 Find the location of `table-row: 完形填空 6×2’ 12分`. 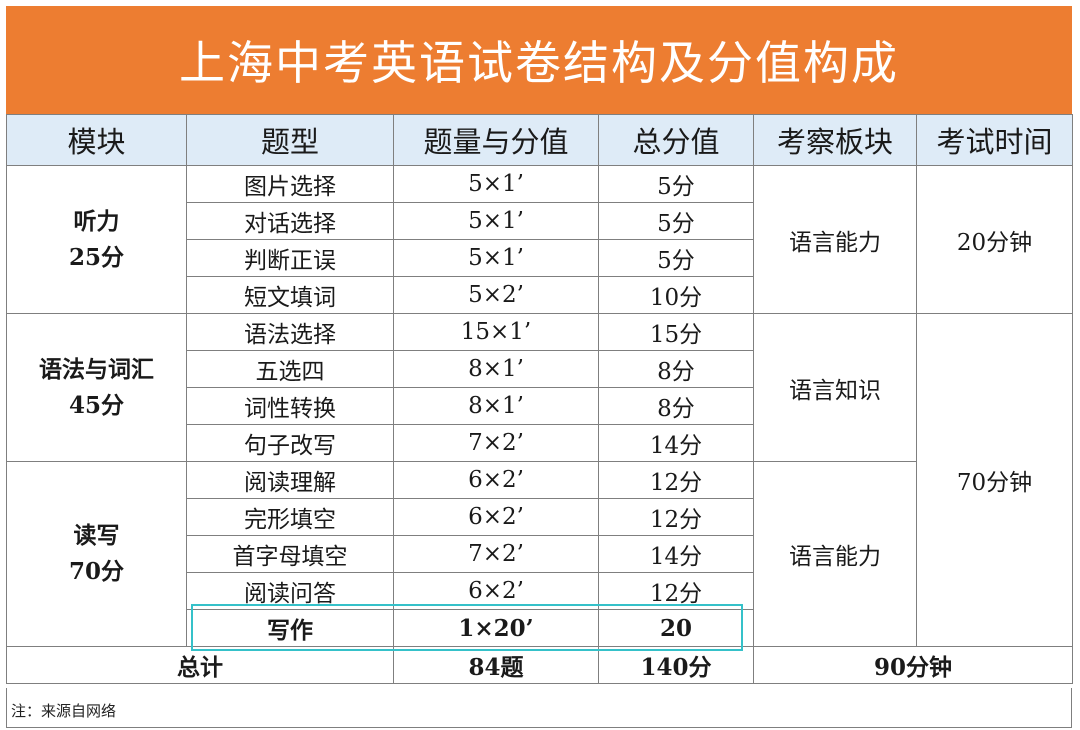

table-row: 完形填空 6×2’ 12分 is located at coordinates (540, 517).